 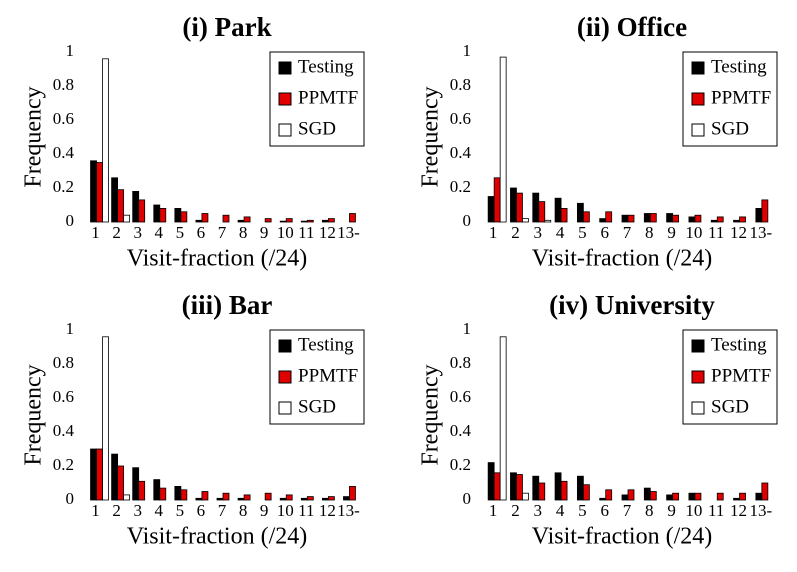 What do you see at coordinates (95, 510) in the screenshot?
I see `x-tick-label: 1` at bounding box center [95, 510].